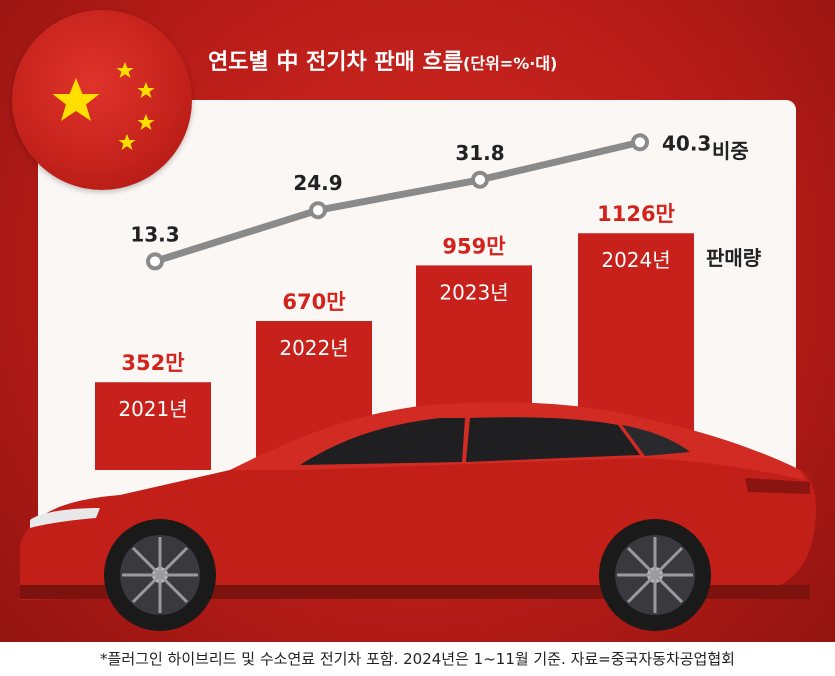  I want to click on bar-series-label: 판매량, so click(734, 258).